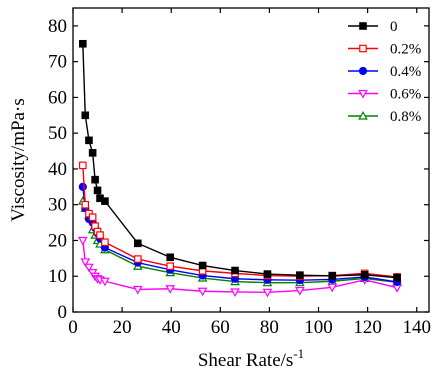 The width and height of the screenshot is (441, 378). I want to click on y-tick-label: 60, so click(57, 97).